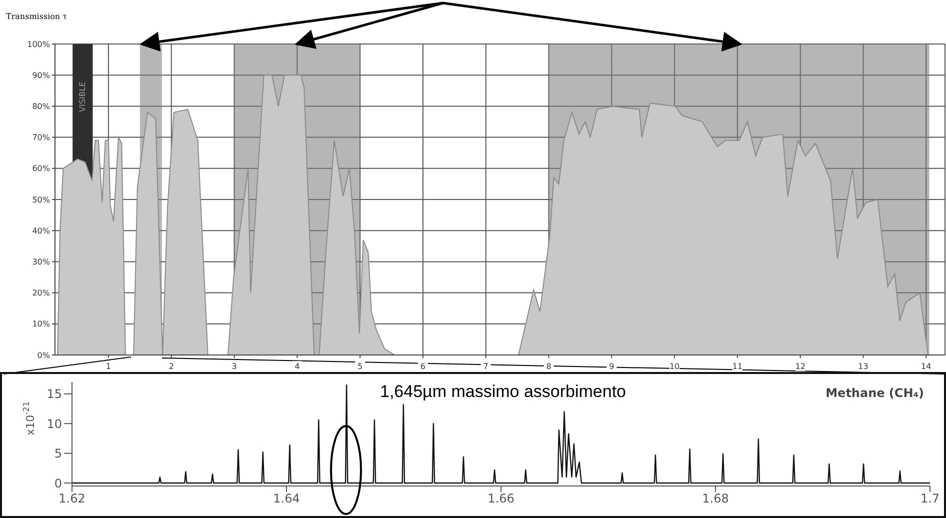  Describe the element at coordinates (37, 16) in the screenshot. I see `y-axis-title: Transmission τ` at that location.